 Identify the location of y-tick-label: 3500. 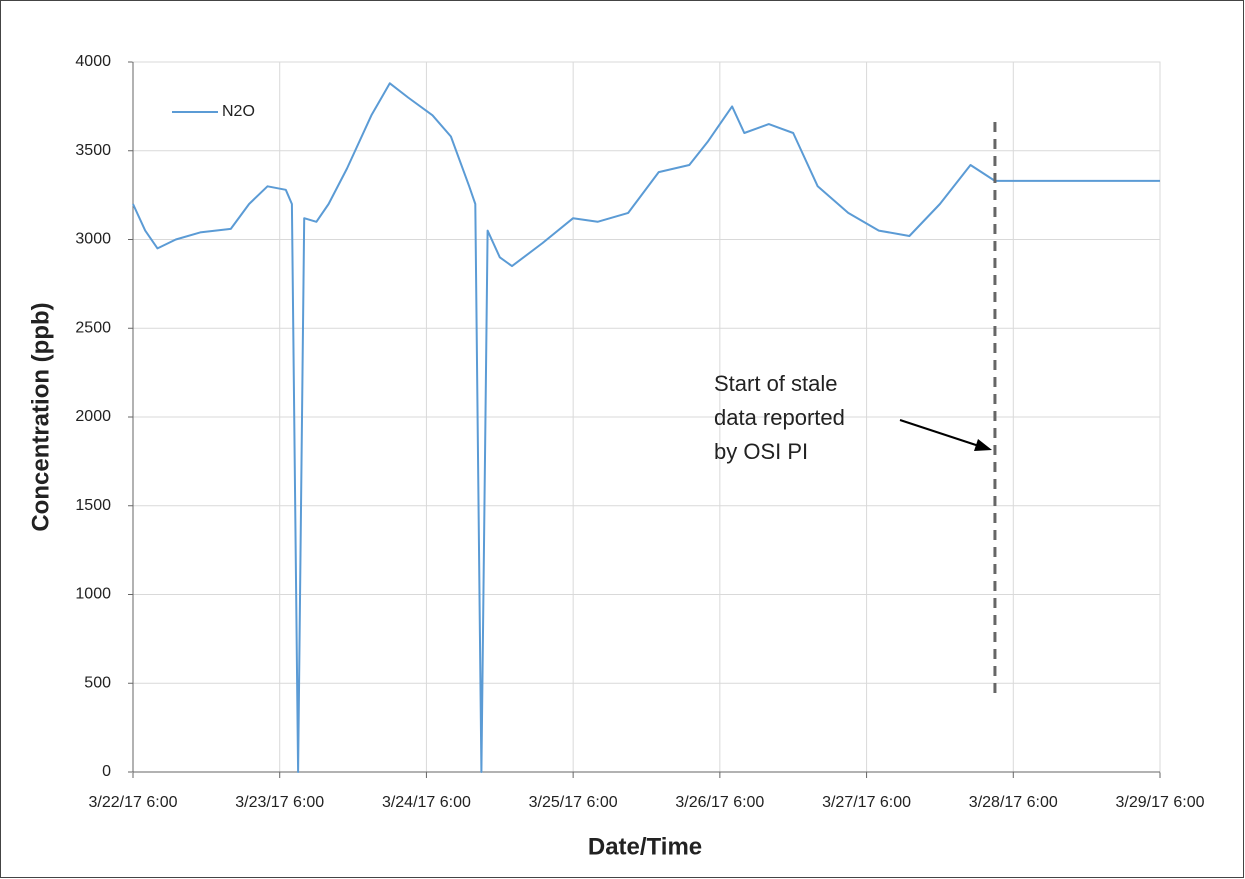
(93, 150).